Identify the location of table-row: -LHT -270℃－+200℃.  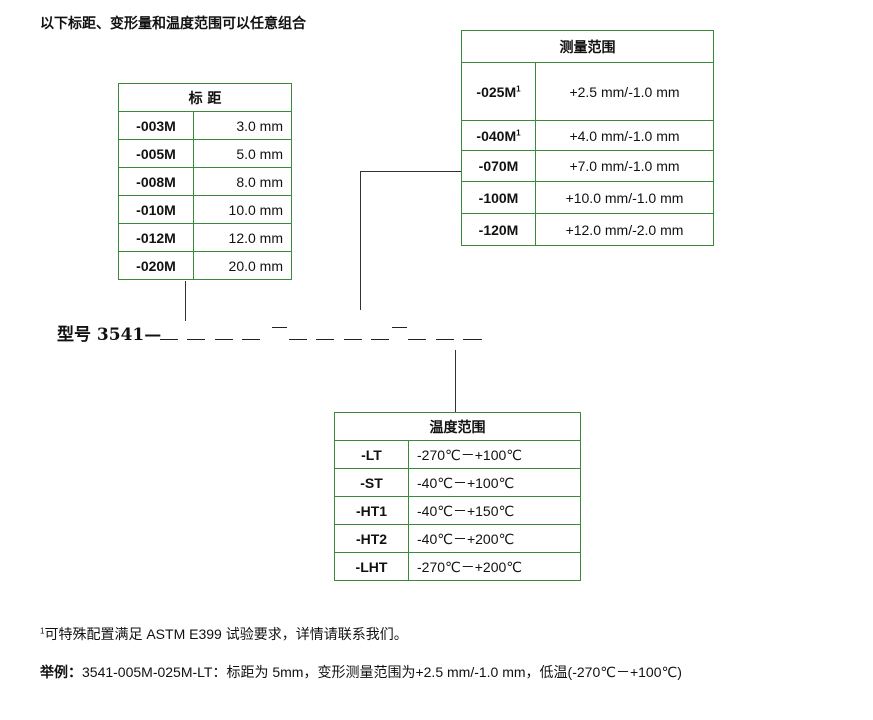
(457, 566).